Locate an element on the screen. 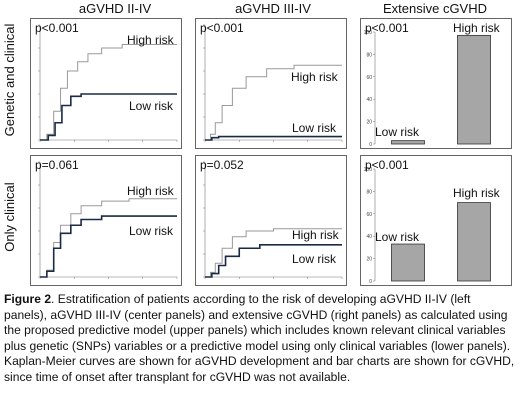 This screenshot has height=418, width=520. bar-chart-bottom-right: 0 20 40 60 80 100 is located at coordinates (427, 226).